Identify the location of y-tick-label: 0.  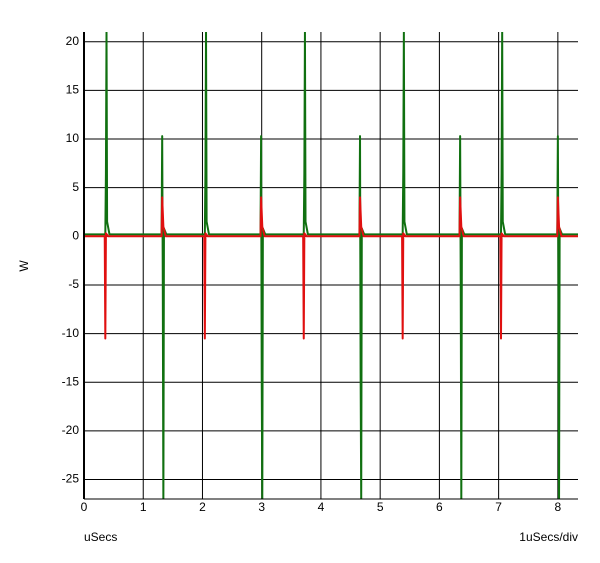
(75, 235).